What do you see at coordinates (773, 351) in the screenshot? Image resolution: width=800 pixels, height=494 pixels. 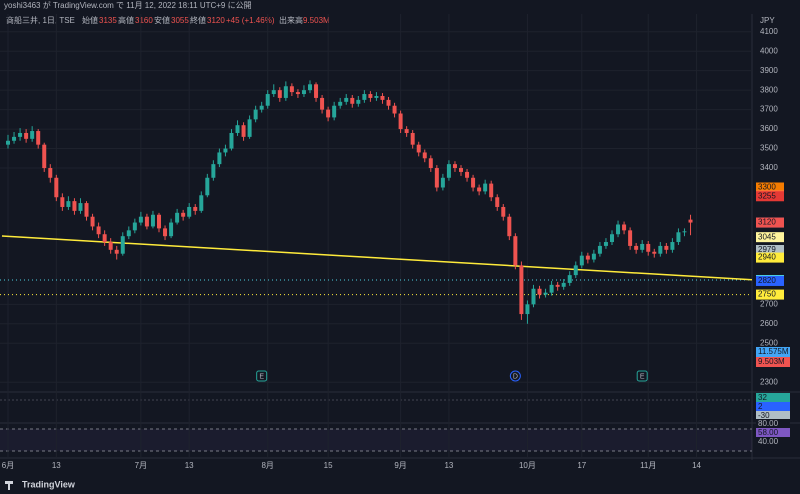 I see `volume-label: 11.575M` at bounding box center [773, 351].